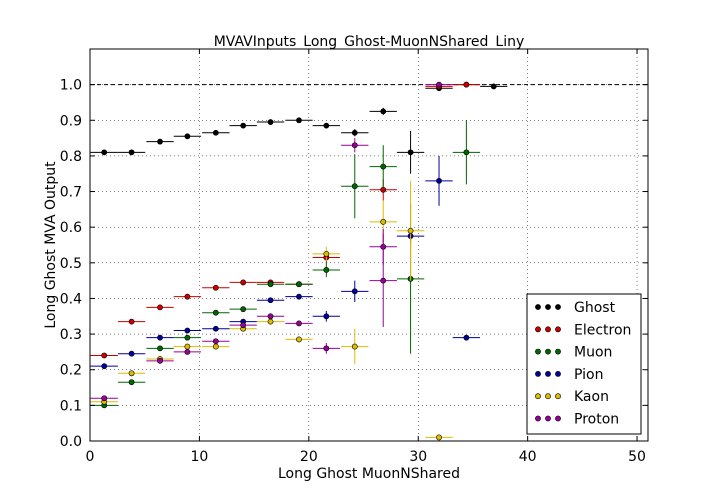 The height and width of the screenshot is (504, 720). What do you see at coordinates (528, 457) in the screenshot?
I see `x-tick-label: 40` at bounding box center [528, 457].